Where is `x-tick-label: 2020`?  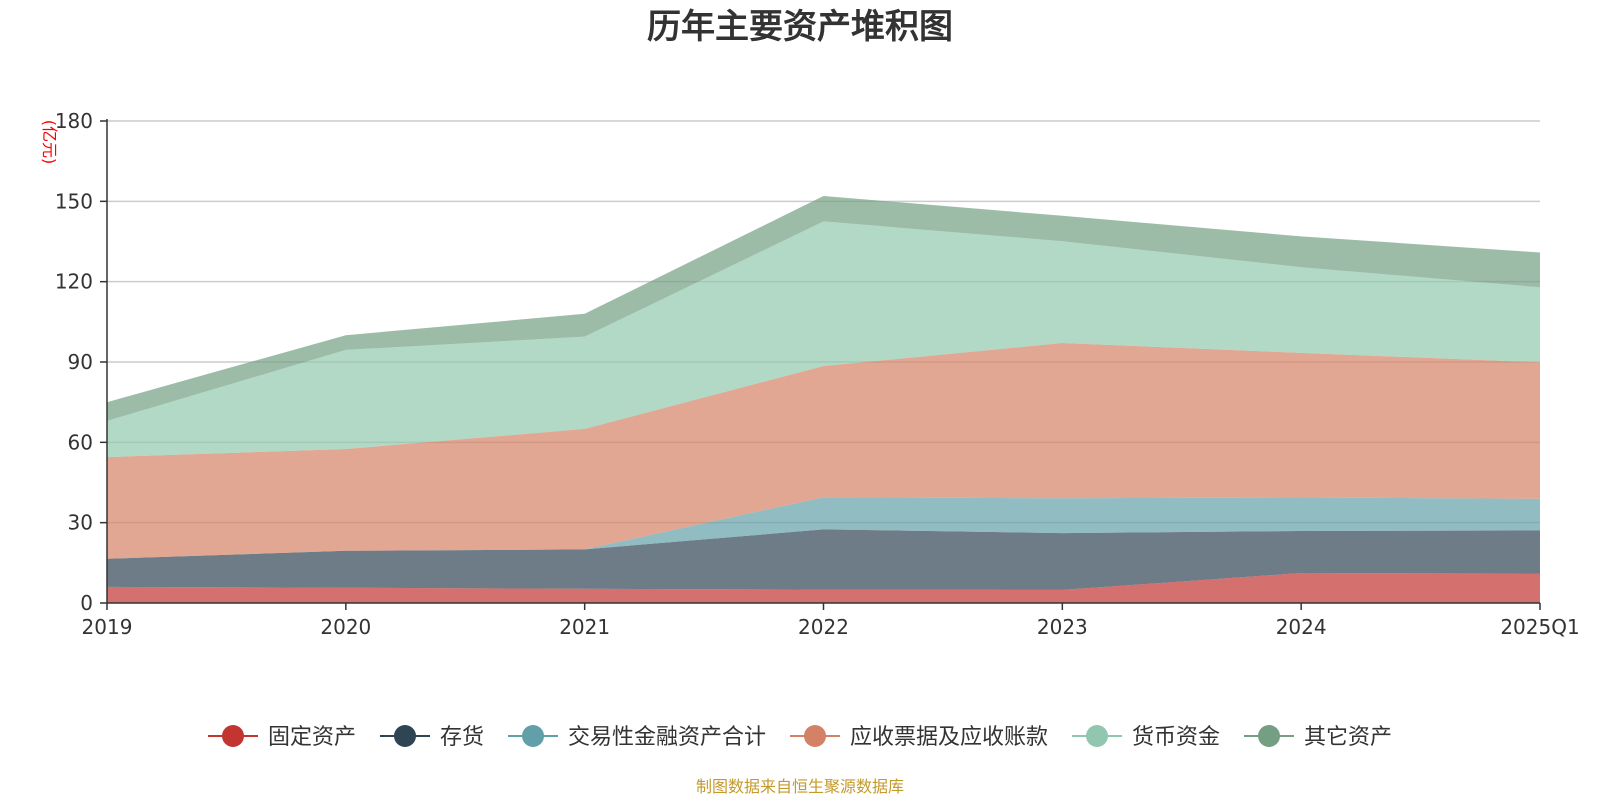 x-tick-label: 2020 is located at coordinates (345, 627).